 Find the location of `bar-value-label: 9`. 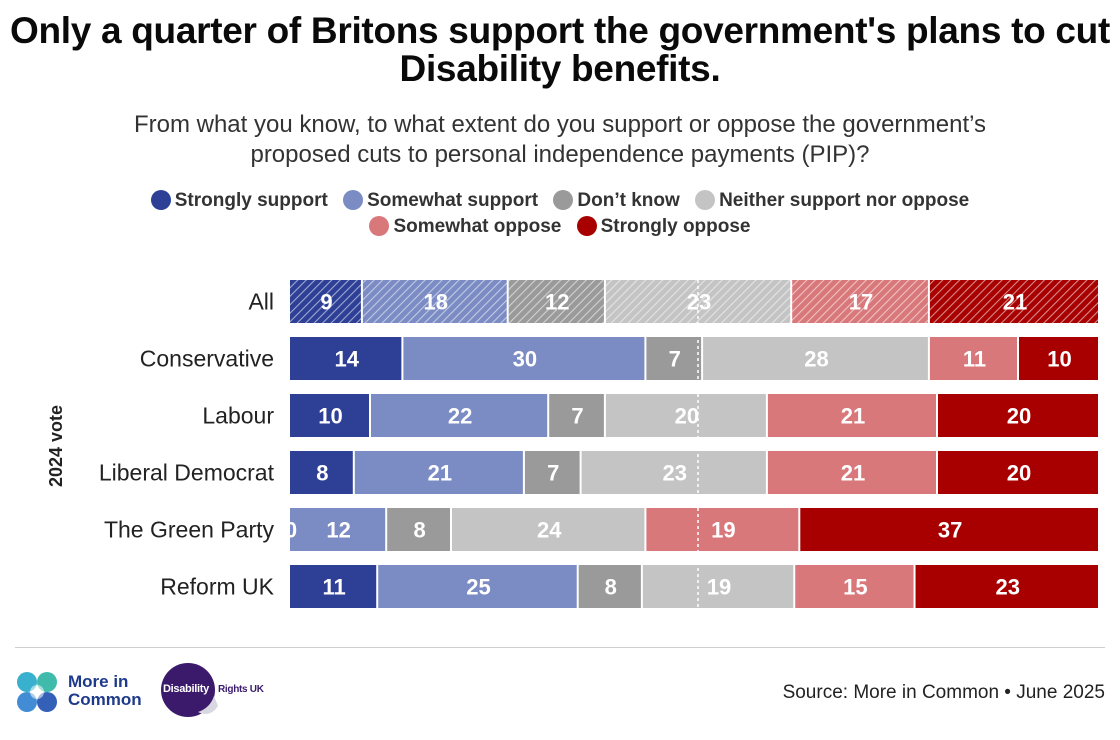

bar-value-label: 9 is located at coordinates (326, 302).